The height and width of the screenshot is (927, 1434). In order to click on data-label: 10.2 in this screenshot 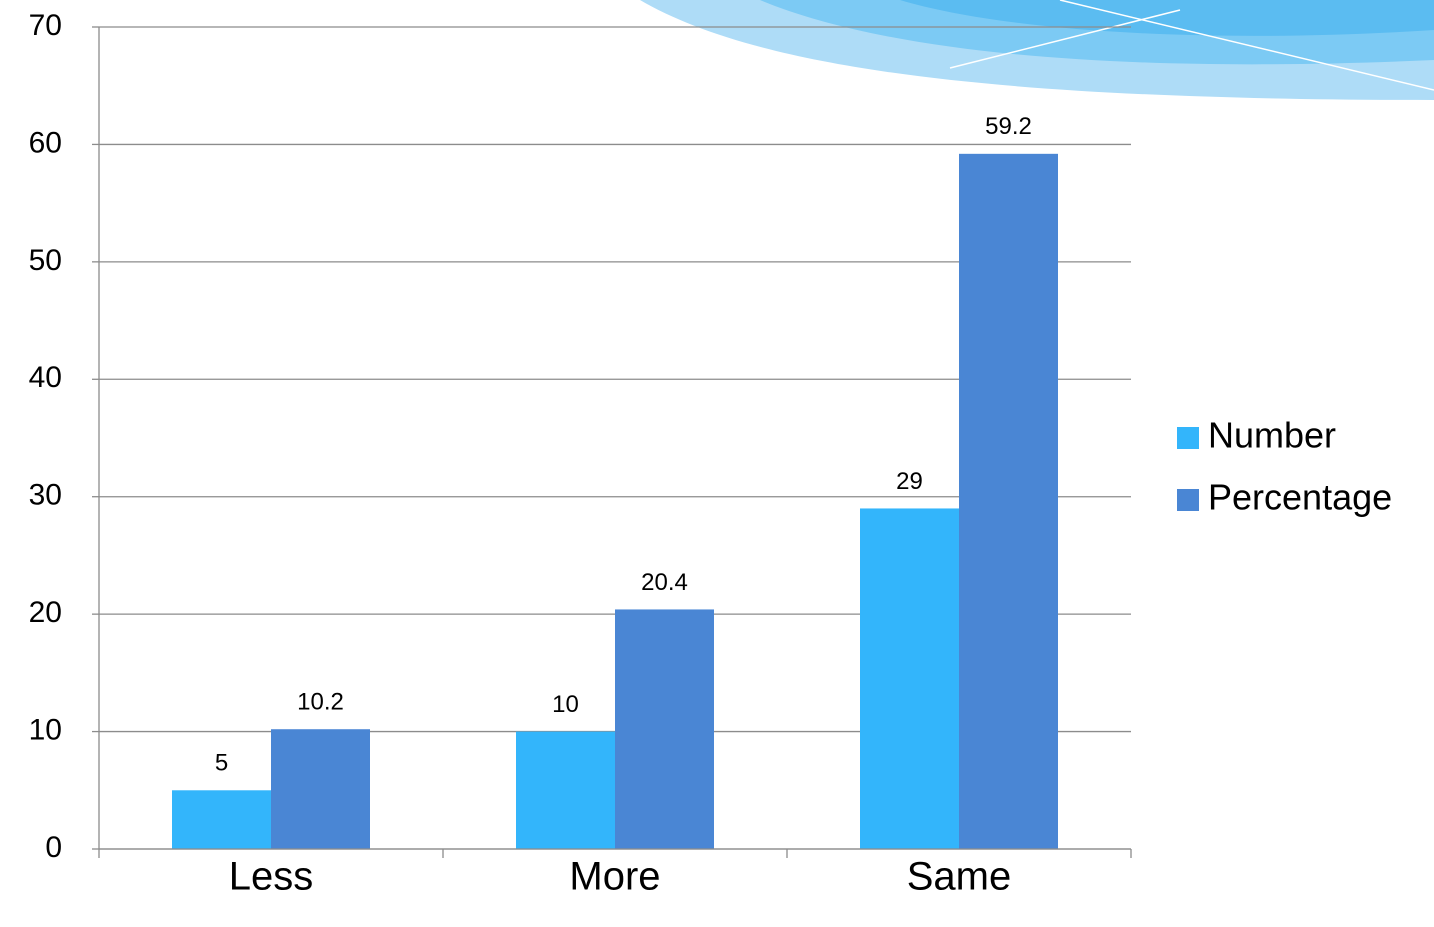, I will do `click(320, 702)`.